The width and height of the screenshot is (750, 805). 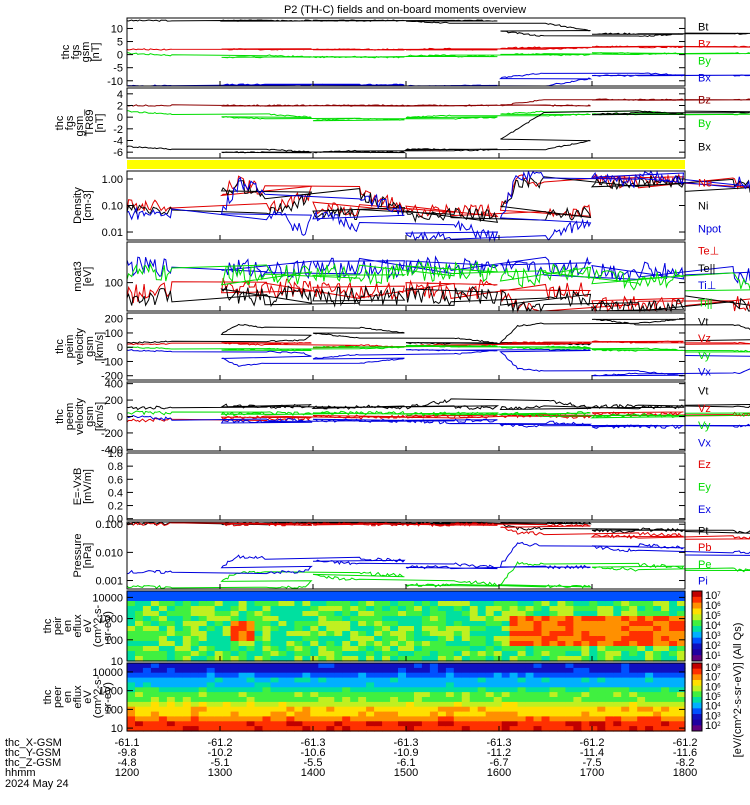 I want to click on colorbar-label: 105, so click(x=713, y=697).